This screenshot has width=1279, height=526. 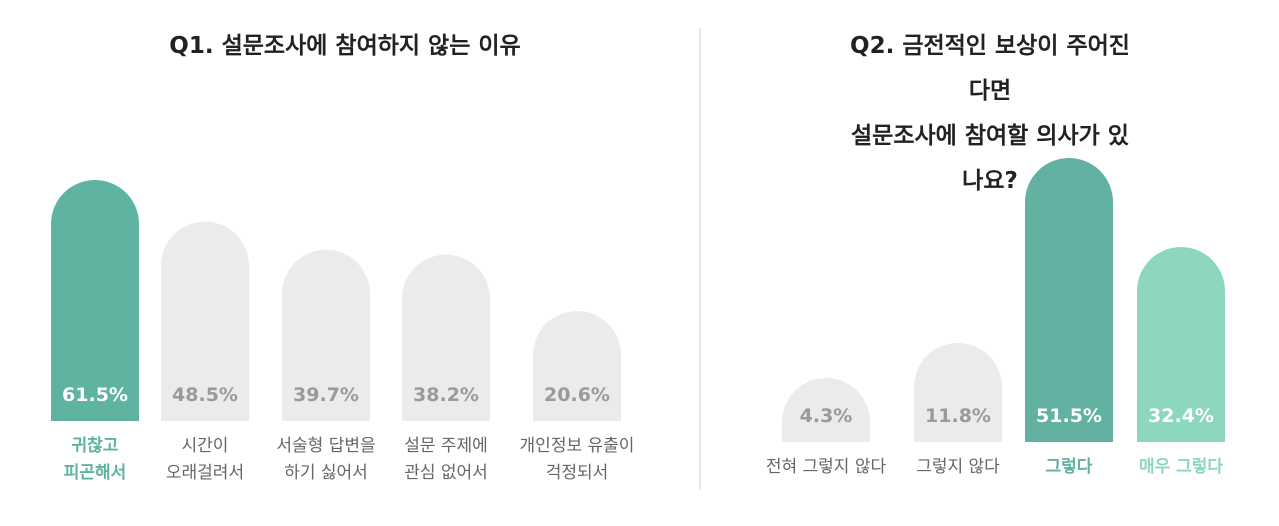 I want to click on value-label: 32.4%, so click(x=1181, y=416).